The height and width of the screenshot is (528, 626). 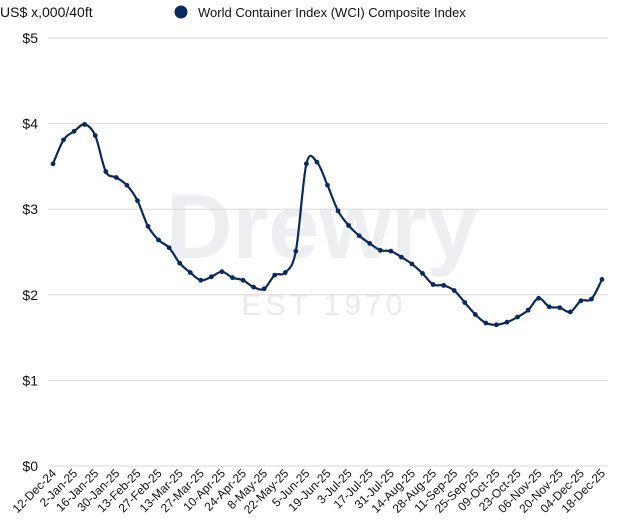 What do you see at coordinates (30, 38) in the screenshot?
I see `y-tick-label: $5` at bounding box center [30, 38].